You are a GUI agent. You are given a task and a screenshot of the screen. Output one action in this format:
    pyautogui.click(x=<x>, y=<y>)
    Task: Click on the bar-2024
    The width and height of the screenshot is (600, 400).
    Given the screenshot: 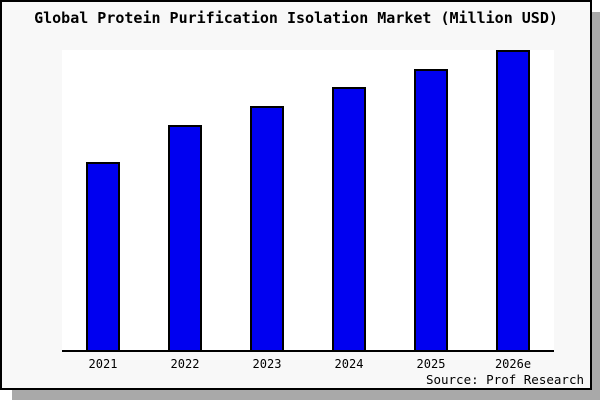 What is the action you would take?
    pyautogui.click(x=349, y=218)
    